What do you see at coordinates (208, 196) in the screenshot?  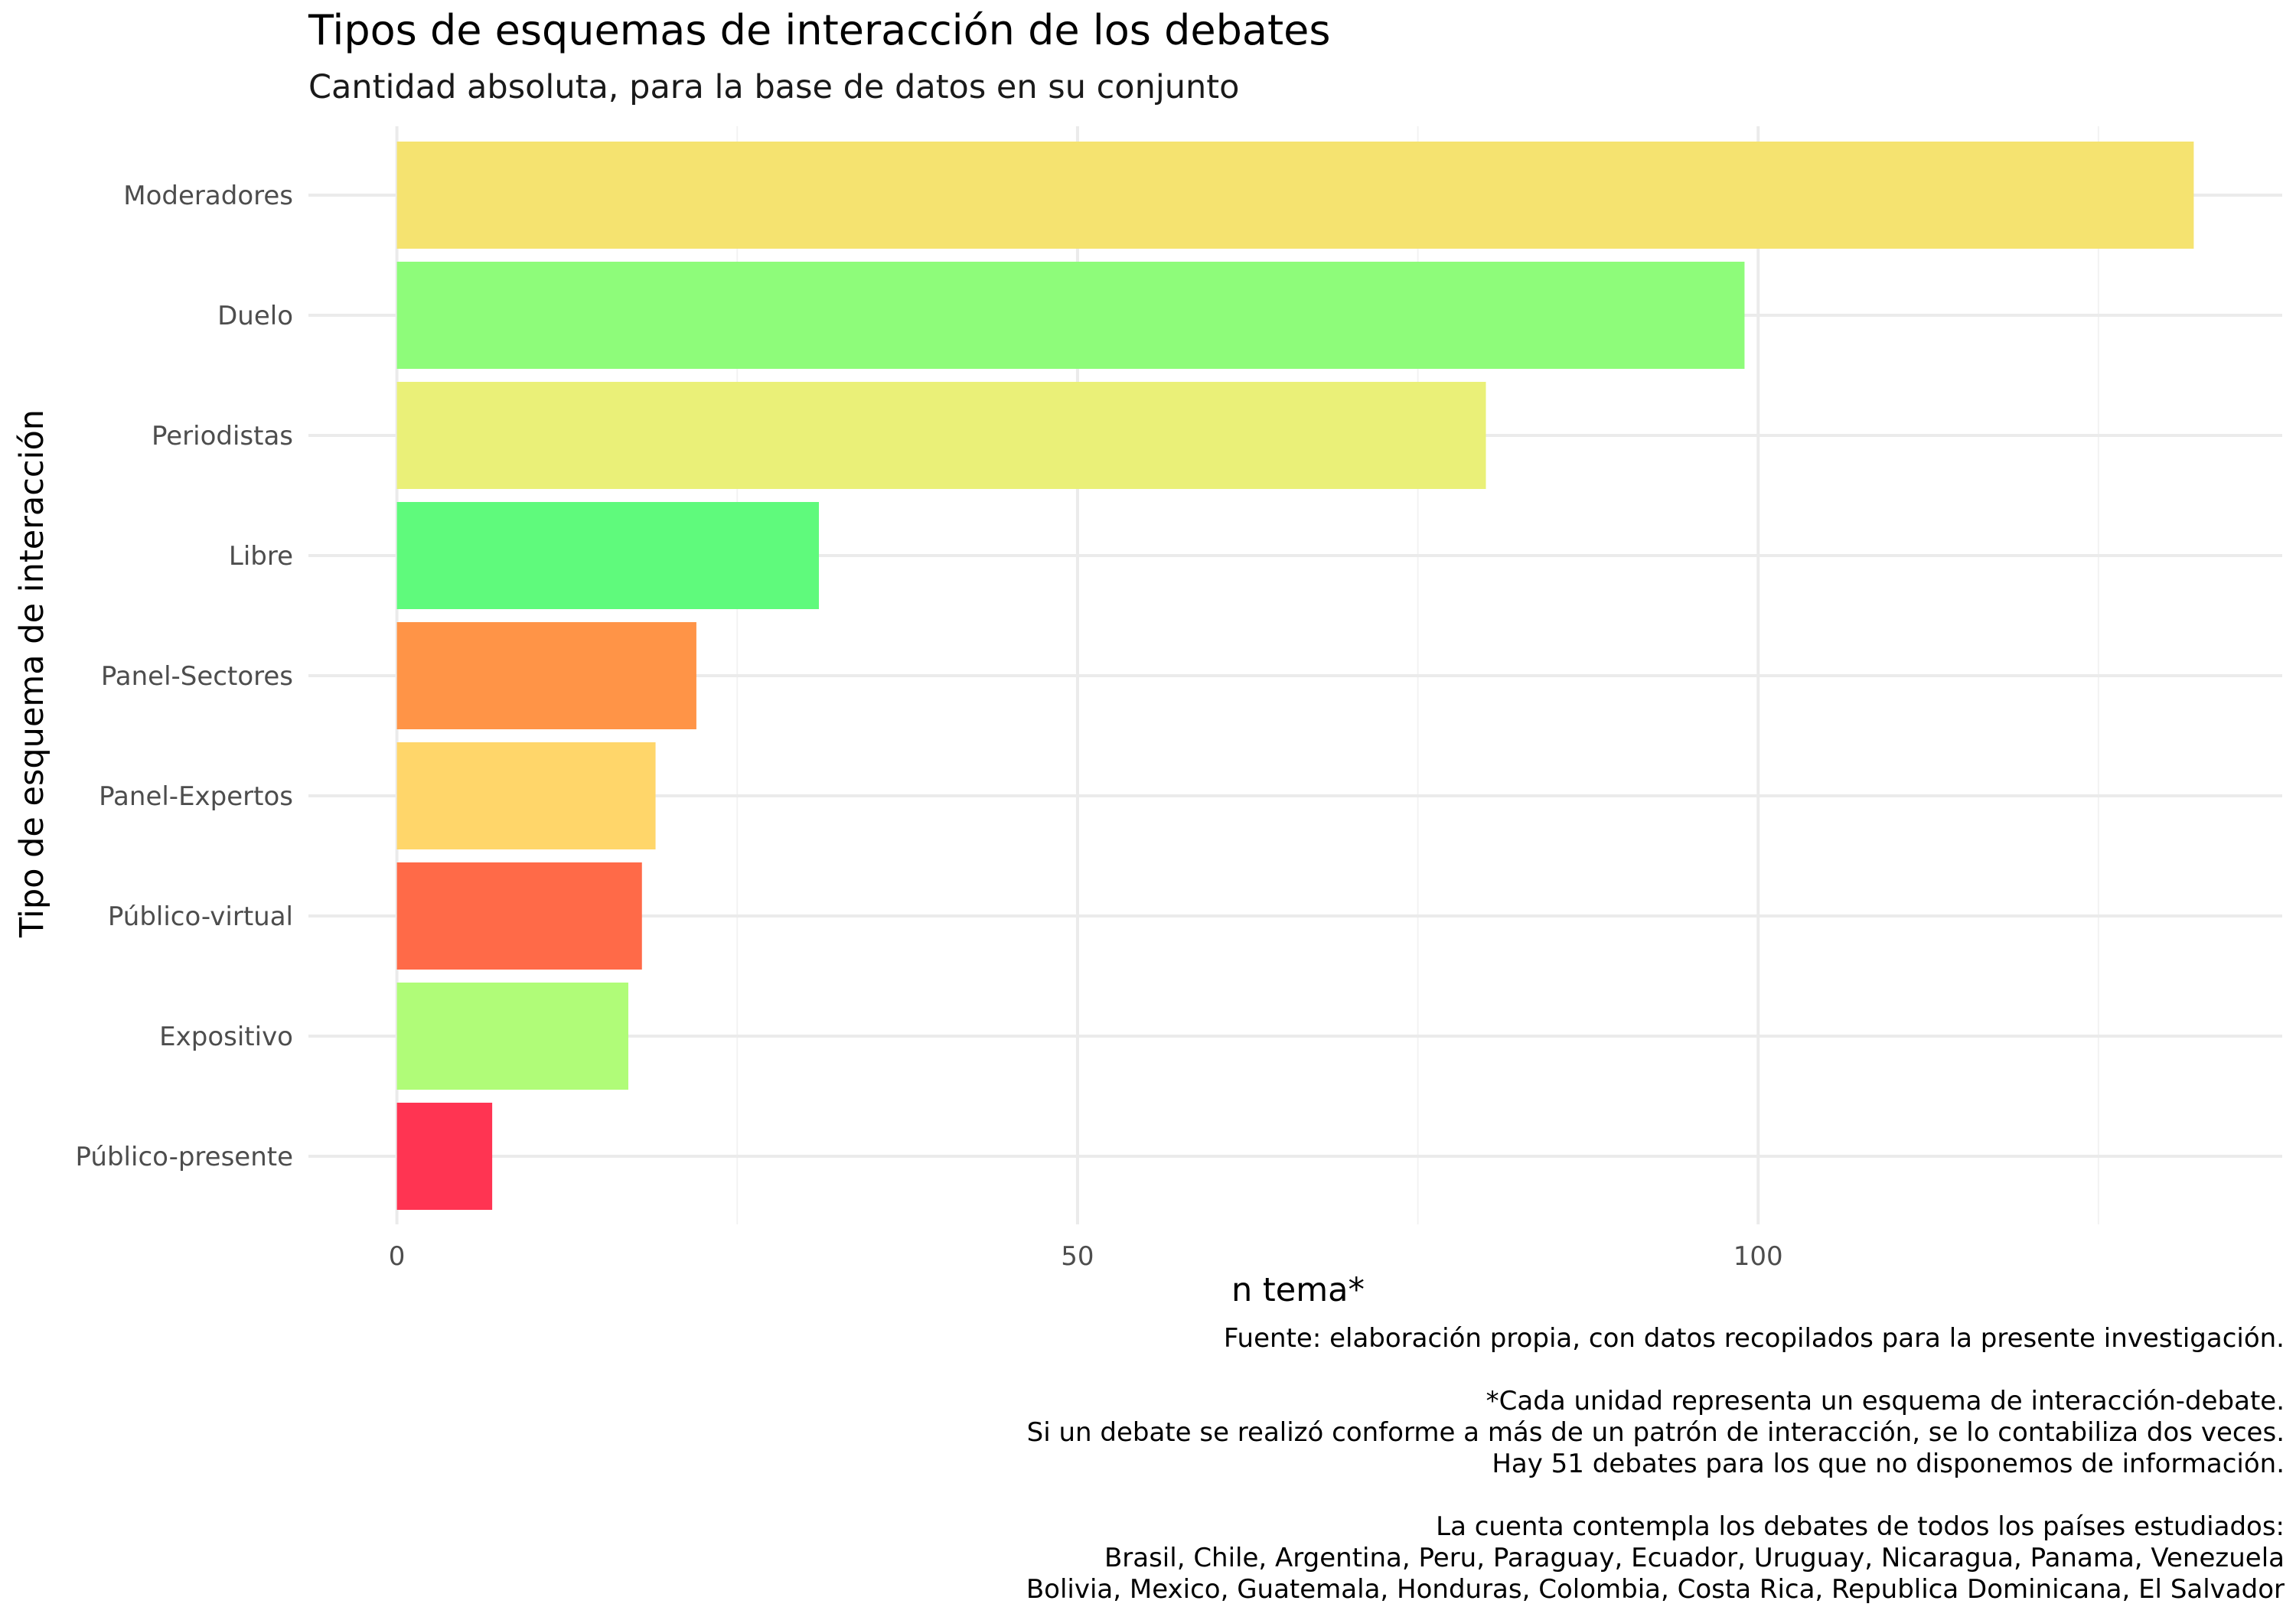 I see `y-tick-label: Moderadores` at bounding box center [208, 196].